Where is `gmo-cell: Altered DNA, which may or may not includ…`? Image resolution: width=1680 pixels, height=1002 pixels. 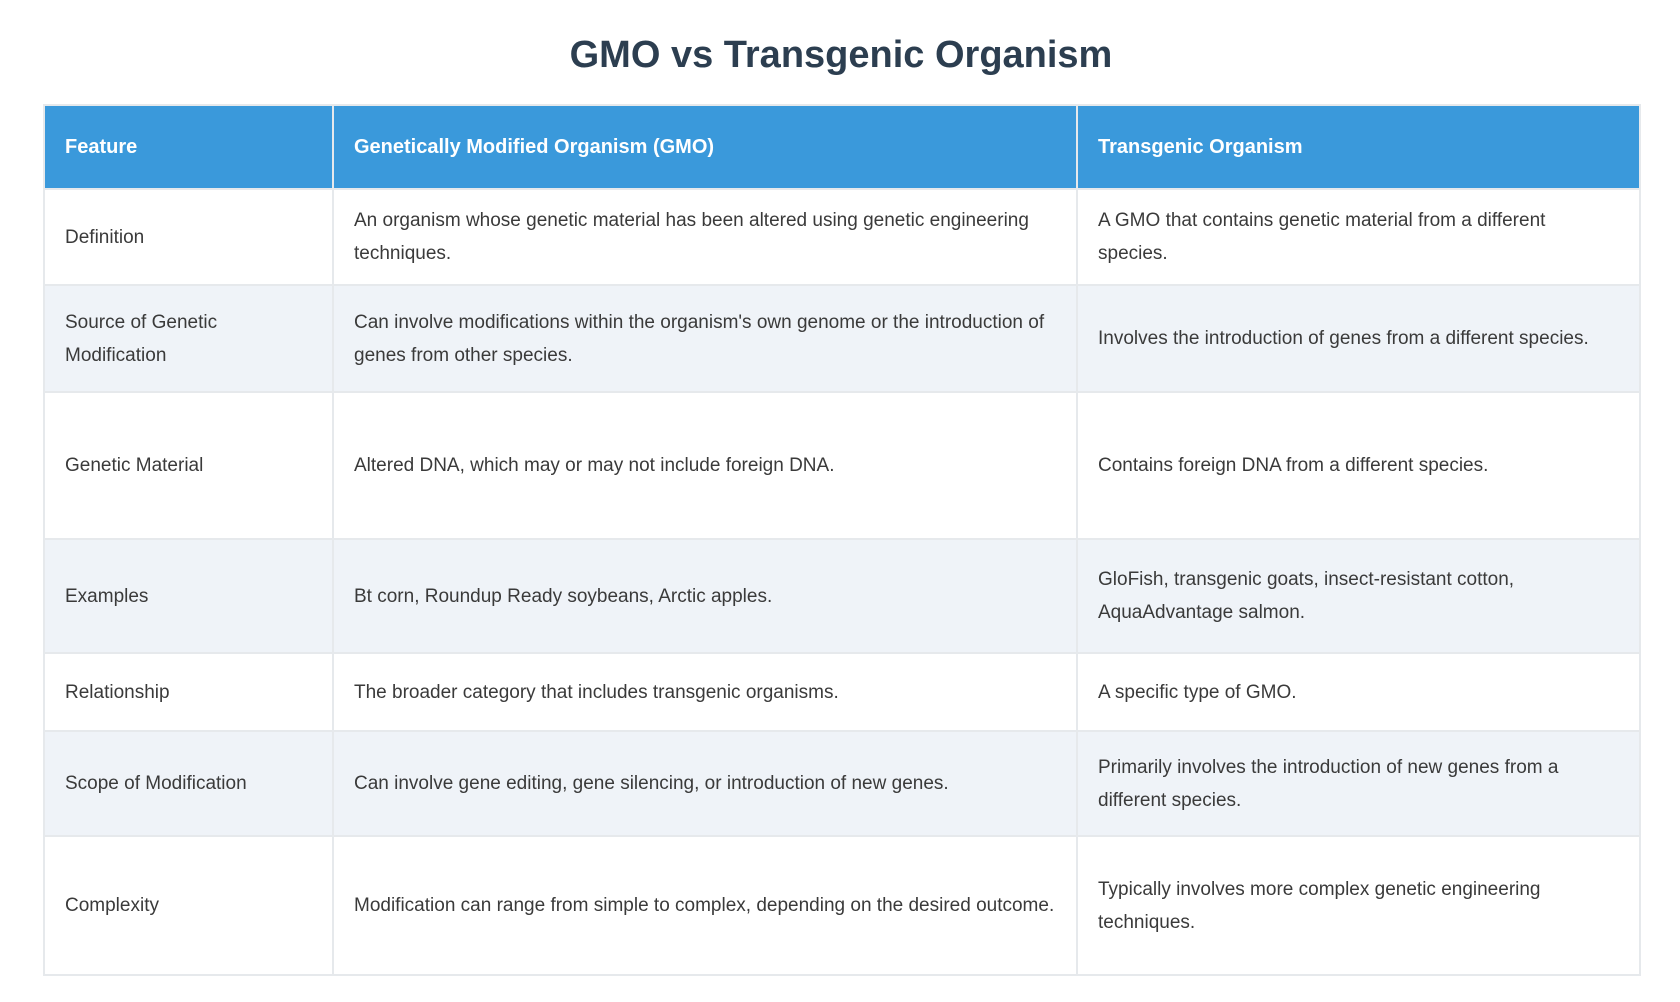 gmo-cell: Altered DNA, which may or may not includ… is located at coordinates (705, 465).